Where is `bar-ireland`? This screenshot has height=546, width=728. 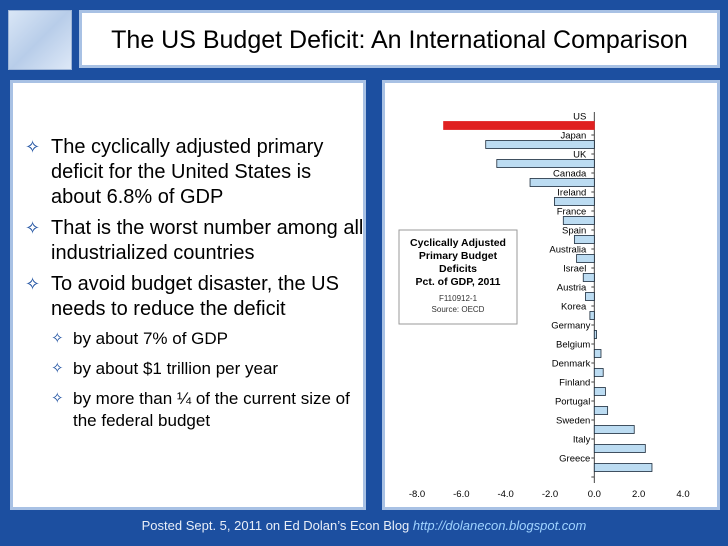
bar-ireland is located at coordinates (574, 201).